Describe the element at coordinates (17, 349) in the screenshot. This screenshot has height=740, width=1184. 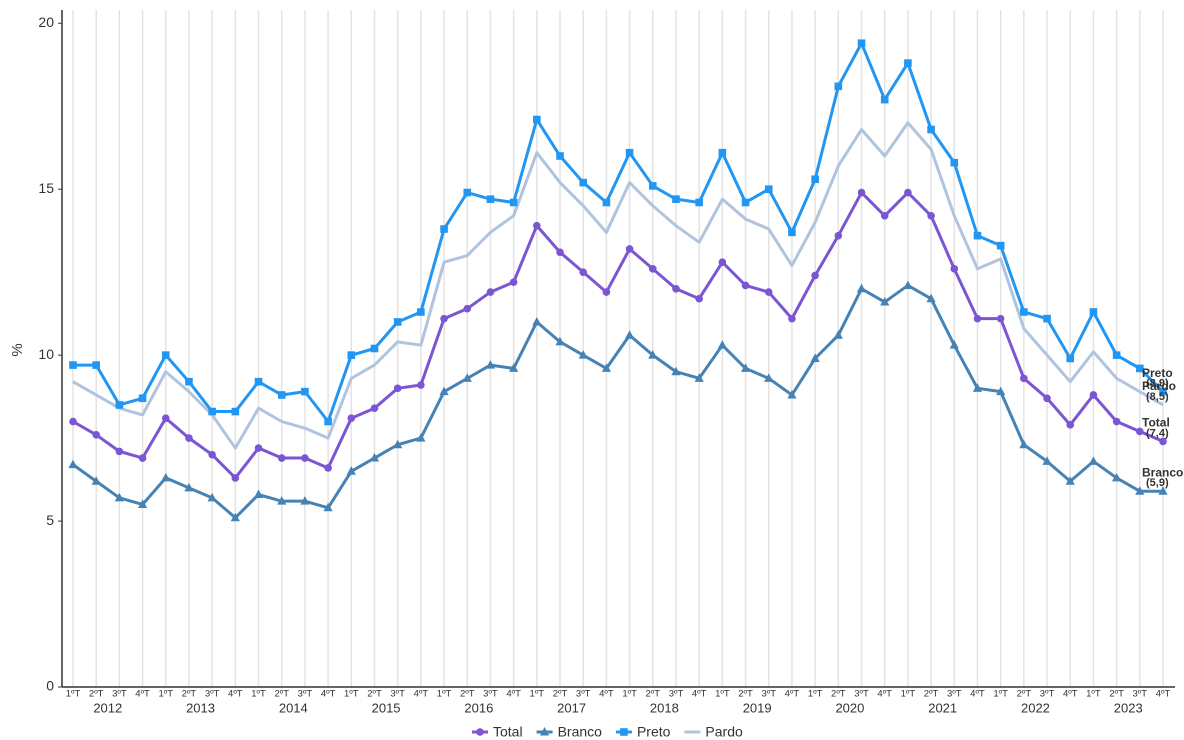
I see `y-axis-label: %` at that location.